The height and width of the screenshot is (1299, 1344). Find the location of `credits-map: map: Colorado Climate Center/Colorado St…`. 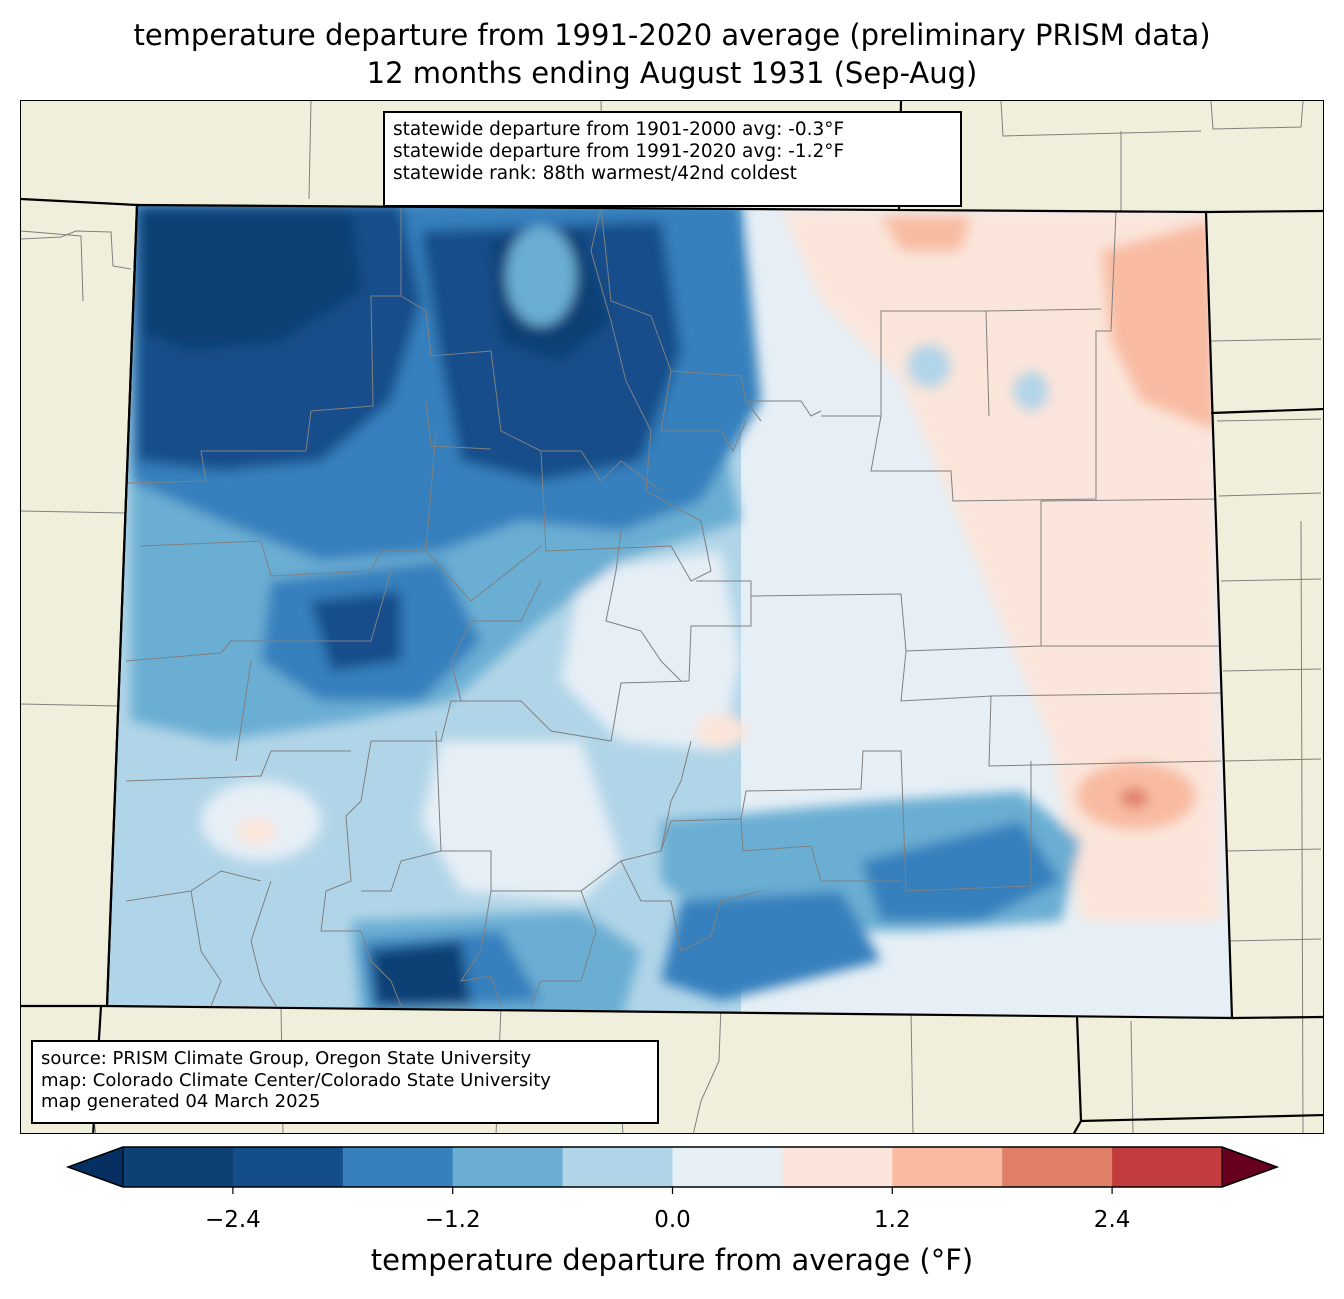

credits-map: map: Colorado Climate Center/Colorado St… is located at coordinates (296, 1080).